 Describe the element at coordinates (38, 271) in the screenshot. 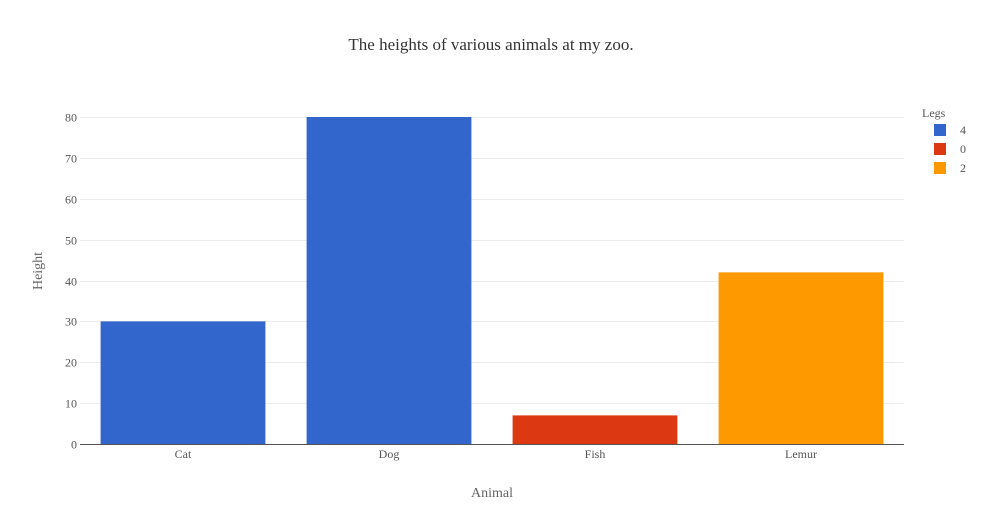

I see `y-axis-title: Height` at that location.